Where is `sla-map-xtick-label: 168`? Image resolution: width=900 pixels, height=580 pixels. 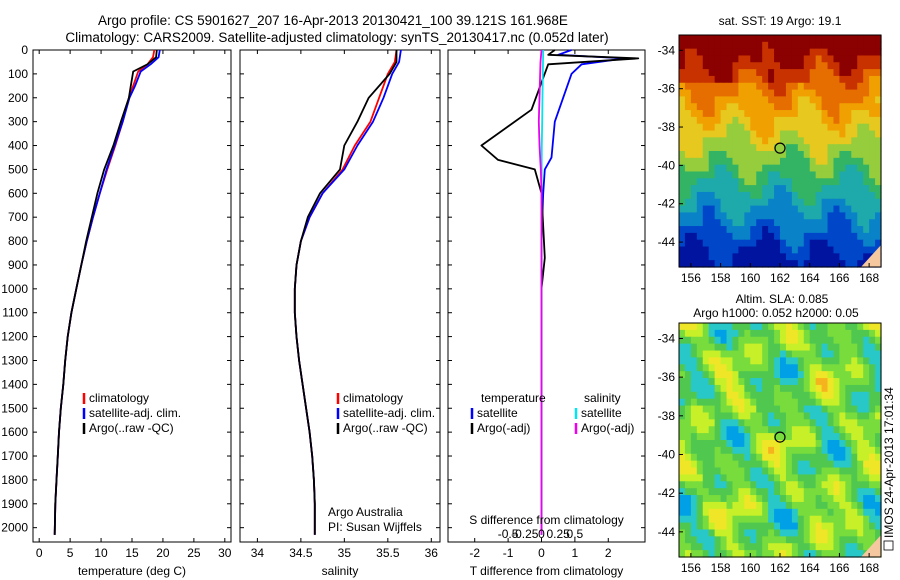
sla-map-xtick-label: 168 is located at coordinates (869, 568).